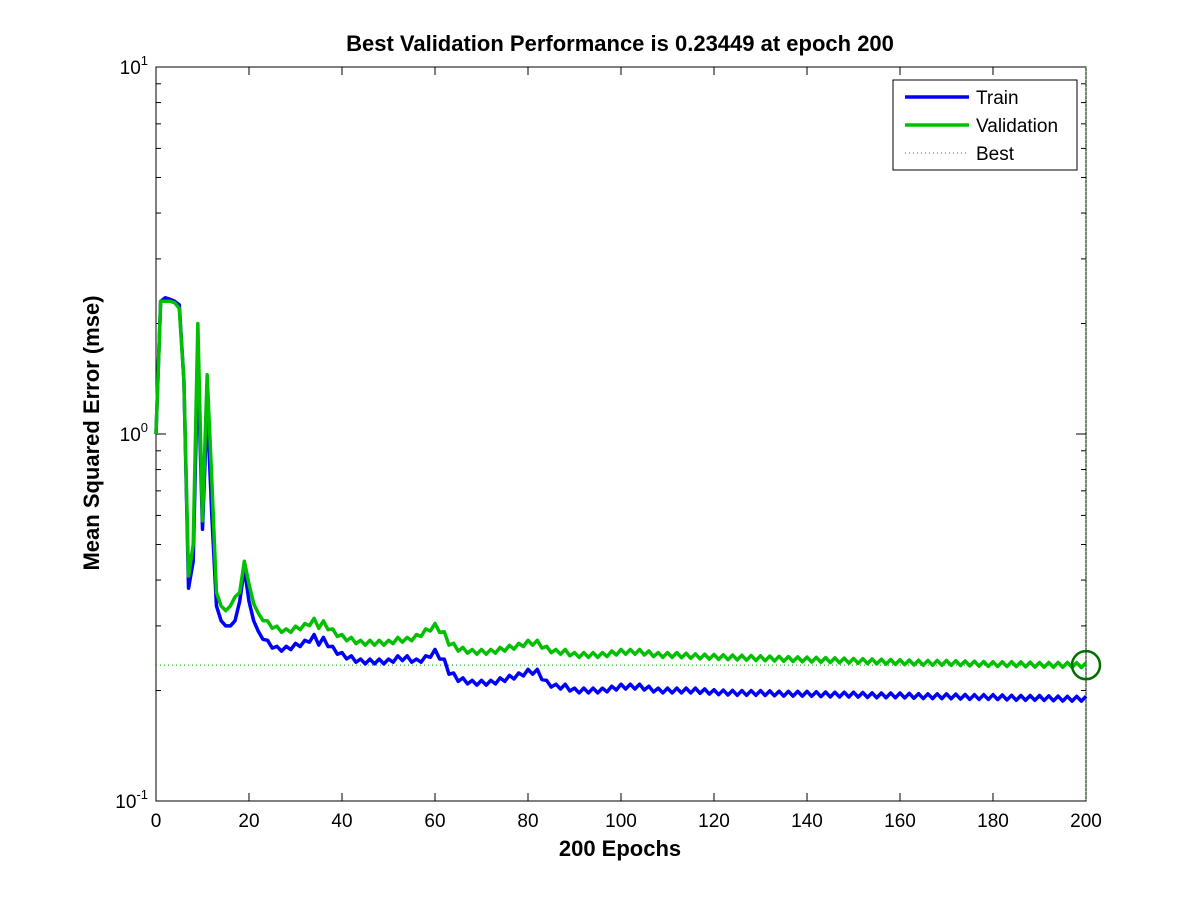 This screenshot has width=1200, height=900. I want to click on x-tick-label: 40, so click(341, 821).